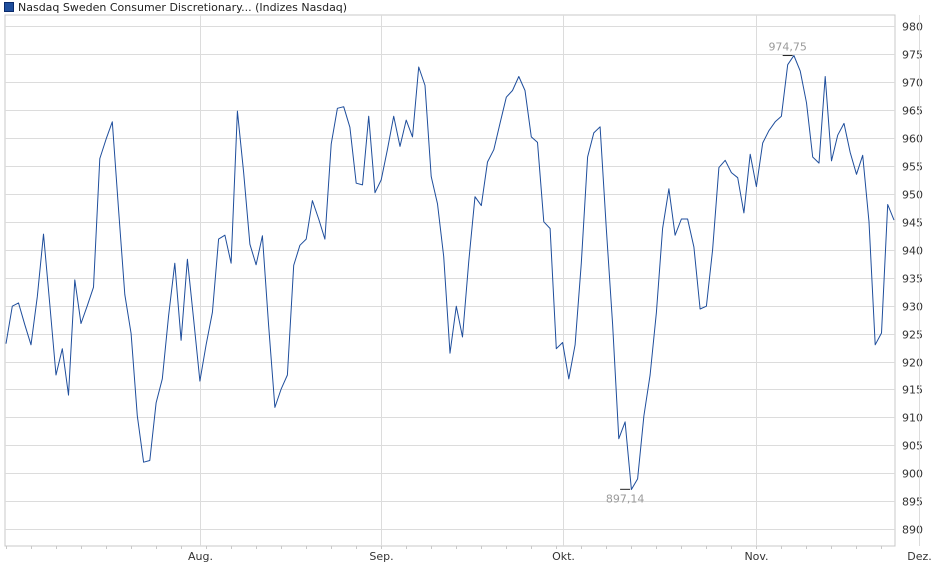 The width and height of the screenshot is (940, 579). I want to click on legend-swatch, so click(9, 7).